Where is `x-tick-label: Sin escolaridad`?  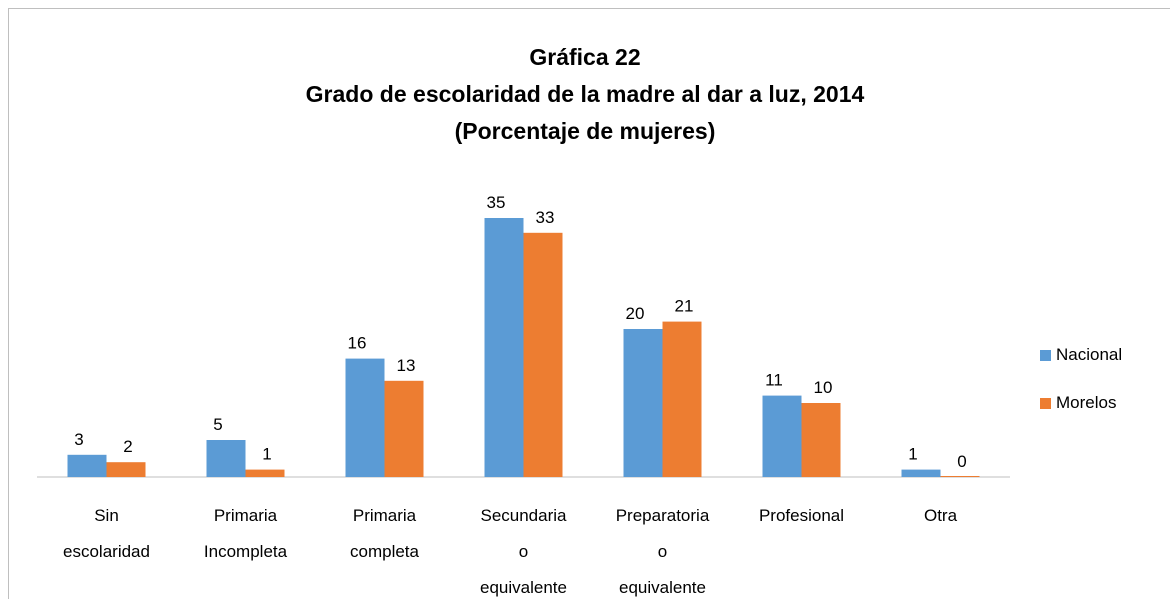 x-tick-label: Sin escolaridad is located at coordinates (106, 533).